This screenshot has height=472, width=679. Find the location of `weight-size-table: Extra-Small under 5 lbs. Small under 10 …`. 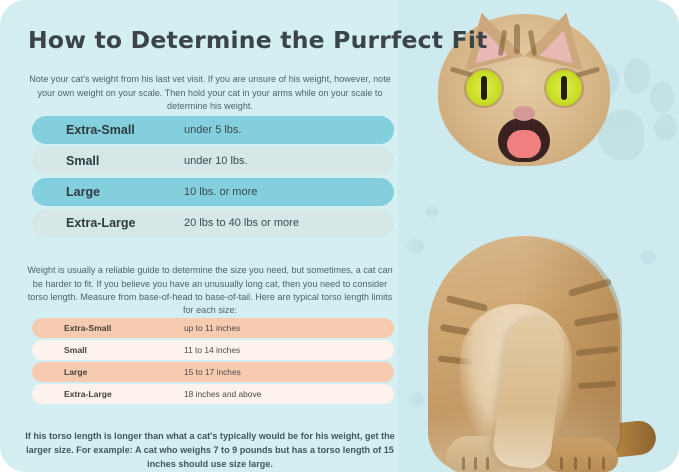

weight-size-table: Extra-Small under 5 lbs. Small under 10 … is located at coordinates (213, 178).